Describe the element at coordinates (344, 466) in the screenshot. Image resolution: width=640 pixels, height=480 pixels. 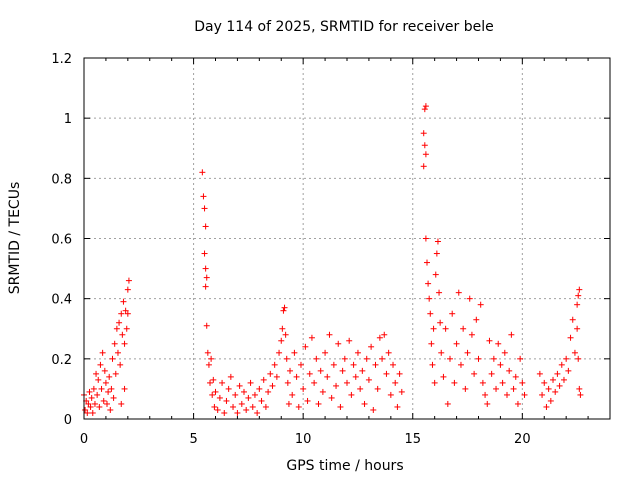
I see `x-axis-label: GPS time / hours` at that location.